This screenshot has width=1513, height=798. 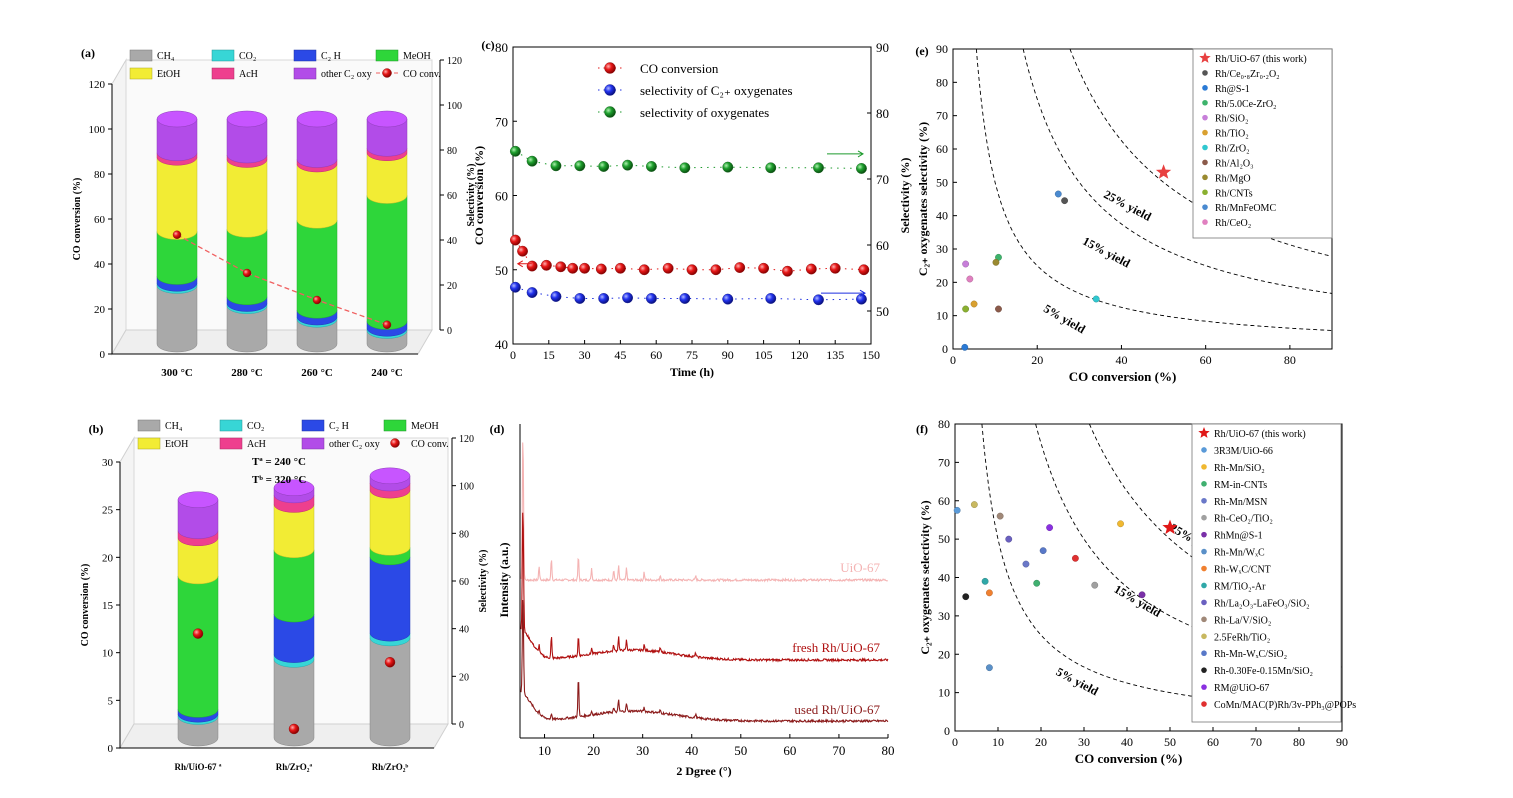 I want to click on legend-label: selectivity of C₂₊ oxygenates, so click(x=716, y=90).